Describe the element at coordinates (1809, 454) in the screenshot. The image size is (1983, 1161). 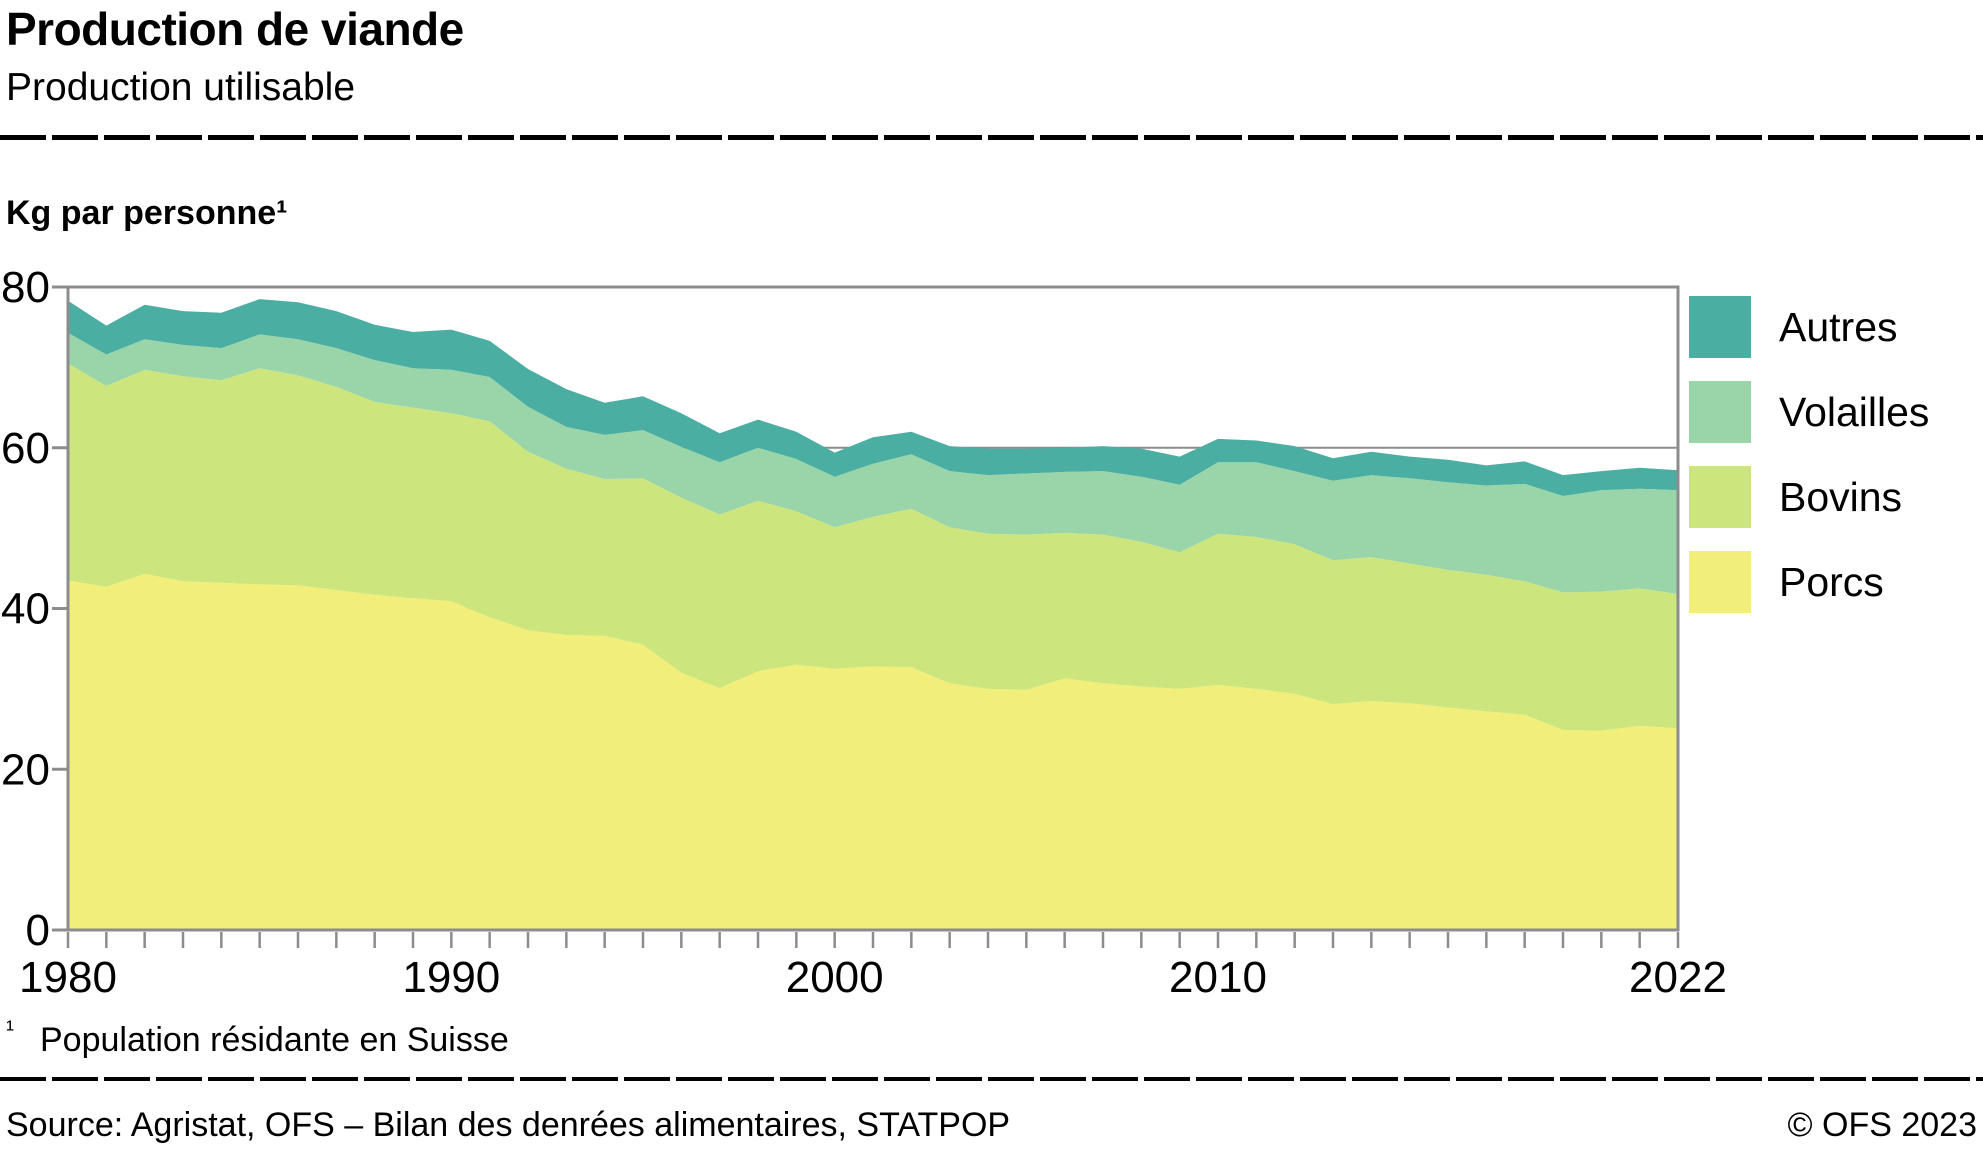
I see `legend: Autres Volailles Bovins Porcs` at that location.